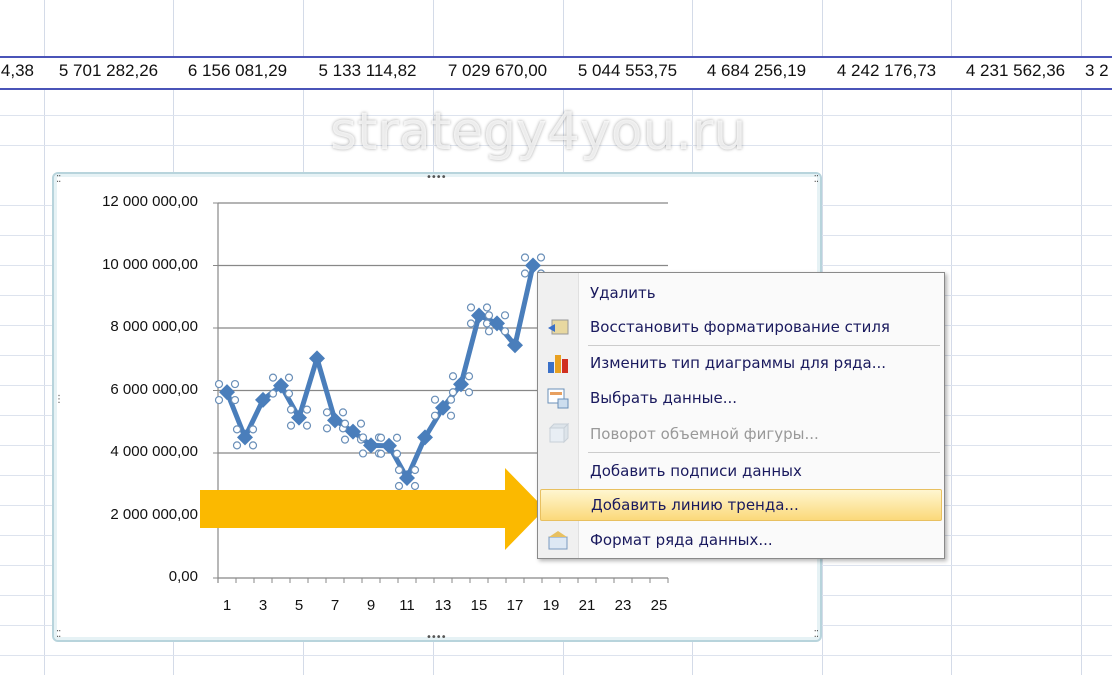 The image size is (1112, 675). I want to click on x-tick-label: 25, so click(659, 605).